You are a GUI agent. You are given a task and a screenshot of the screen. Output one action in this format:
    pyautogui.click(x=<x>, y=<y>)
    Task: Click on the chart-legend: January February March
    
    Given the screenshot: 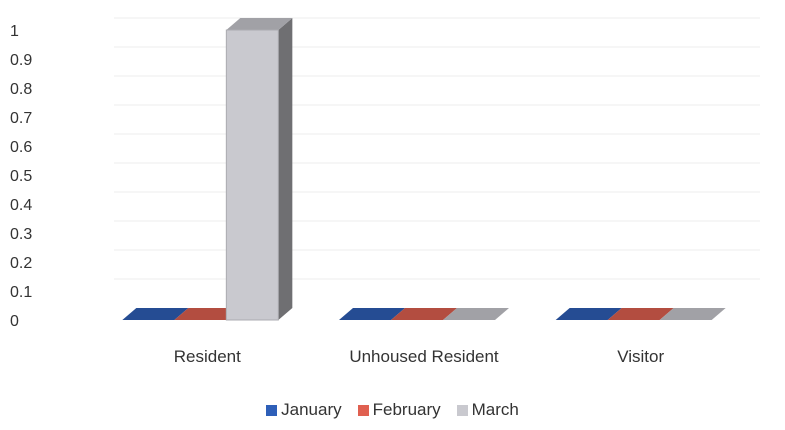 What is the action you would take?
    pyautogui.click(x=392, y=410)
    